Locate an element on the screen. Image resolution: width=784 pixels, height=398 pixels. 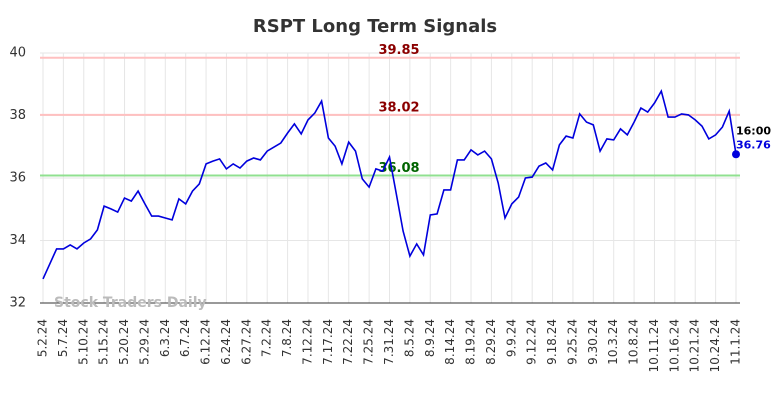
x-tick-label: 7.31.24 is located at coordinates (389, 342).